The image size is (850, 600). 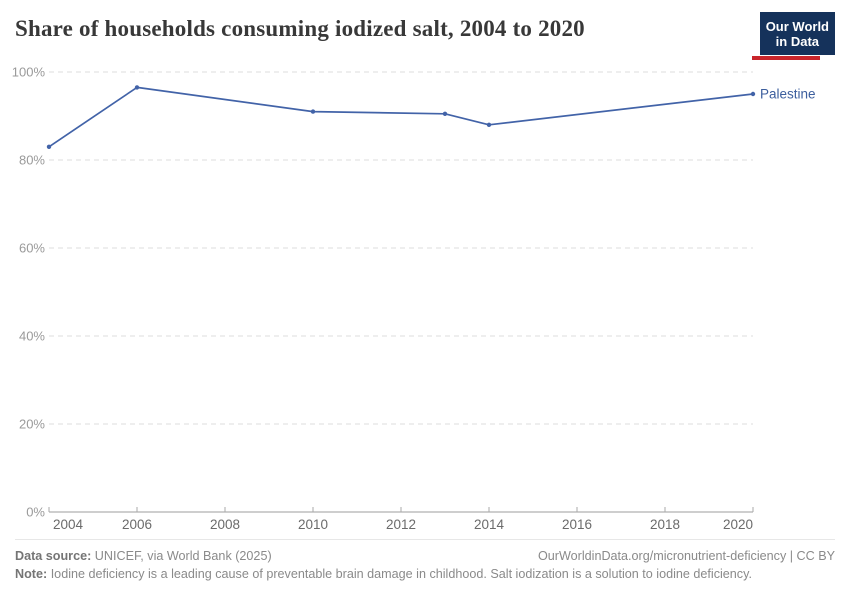 I want to click on x-tick-label-2006: 2006, so click(x=137, y=524).